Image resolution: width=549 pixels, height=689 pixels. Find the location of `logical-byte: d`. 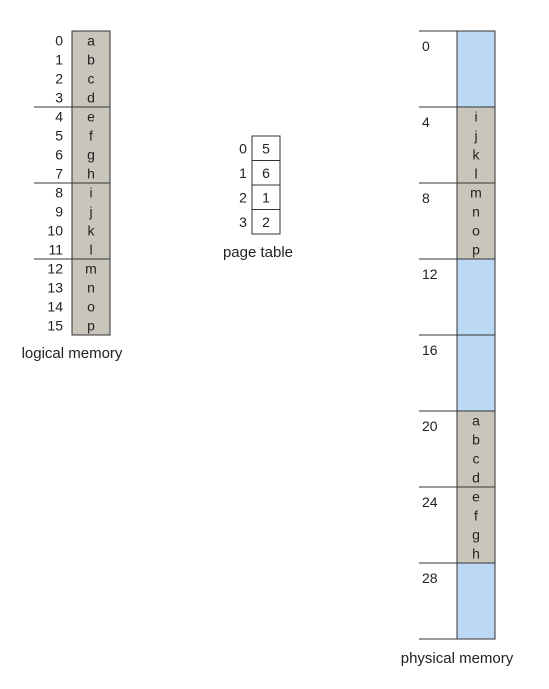

logical-byte: d is located at coordinates (91, 98).